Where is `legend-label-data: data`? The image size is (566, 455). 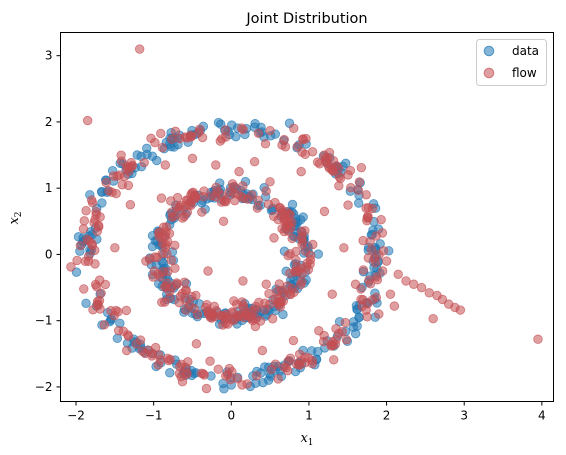 legend-label-data: data is located at coordinates (525, 51).